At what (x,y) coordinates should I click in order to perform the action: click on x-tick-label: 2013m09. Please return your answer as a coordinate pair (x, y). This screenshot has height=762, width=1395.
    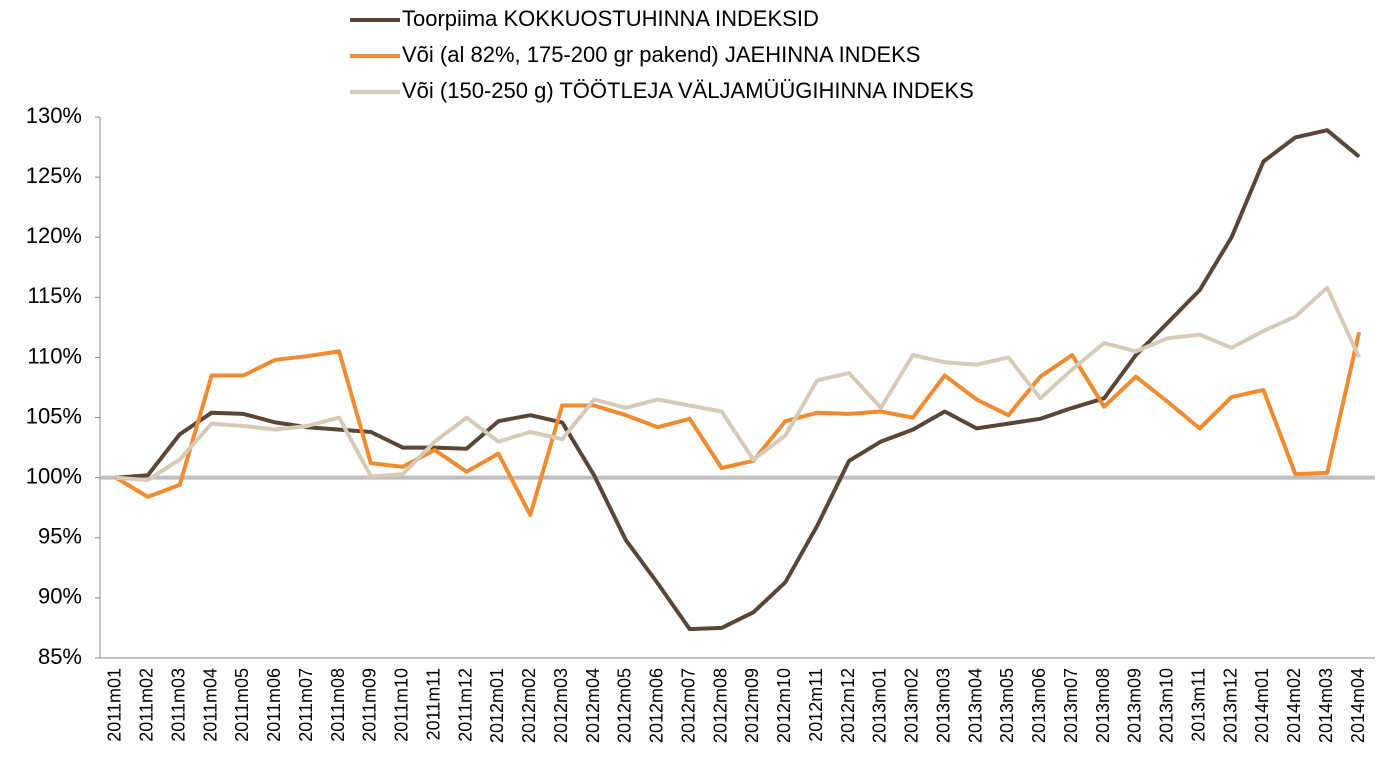
    Looking at the image, I should click on (1135, 705).